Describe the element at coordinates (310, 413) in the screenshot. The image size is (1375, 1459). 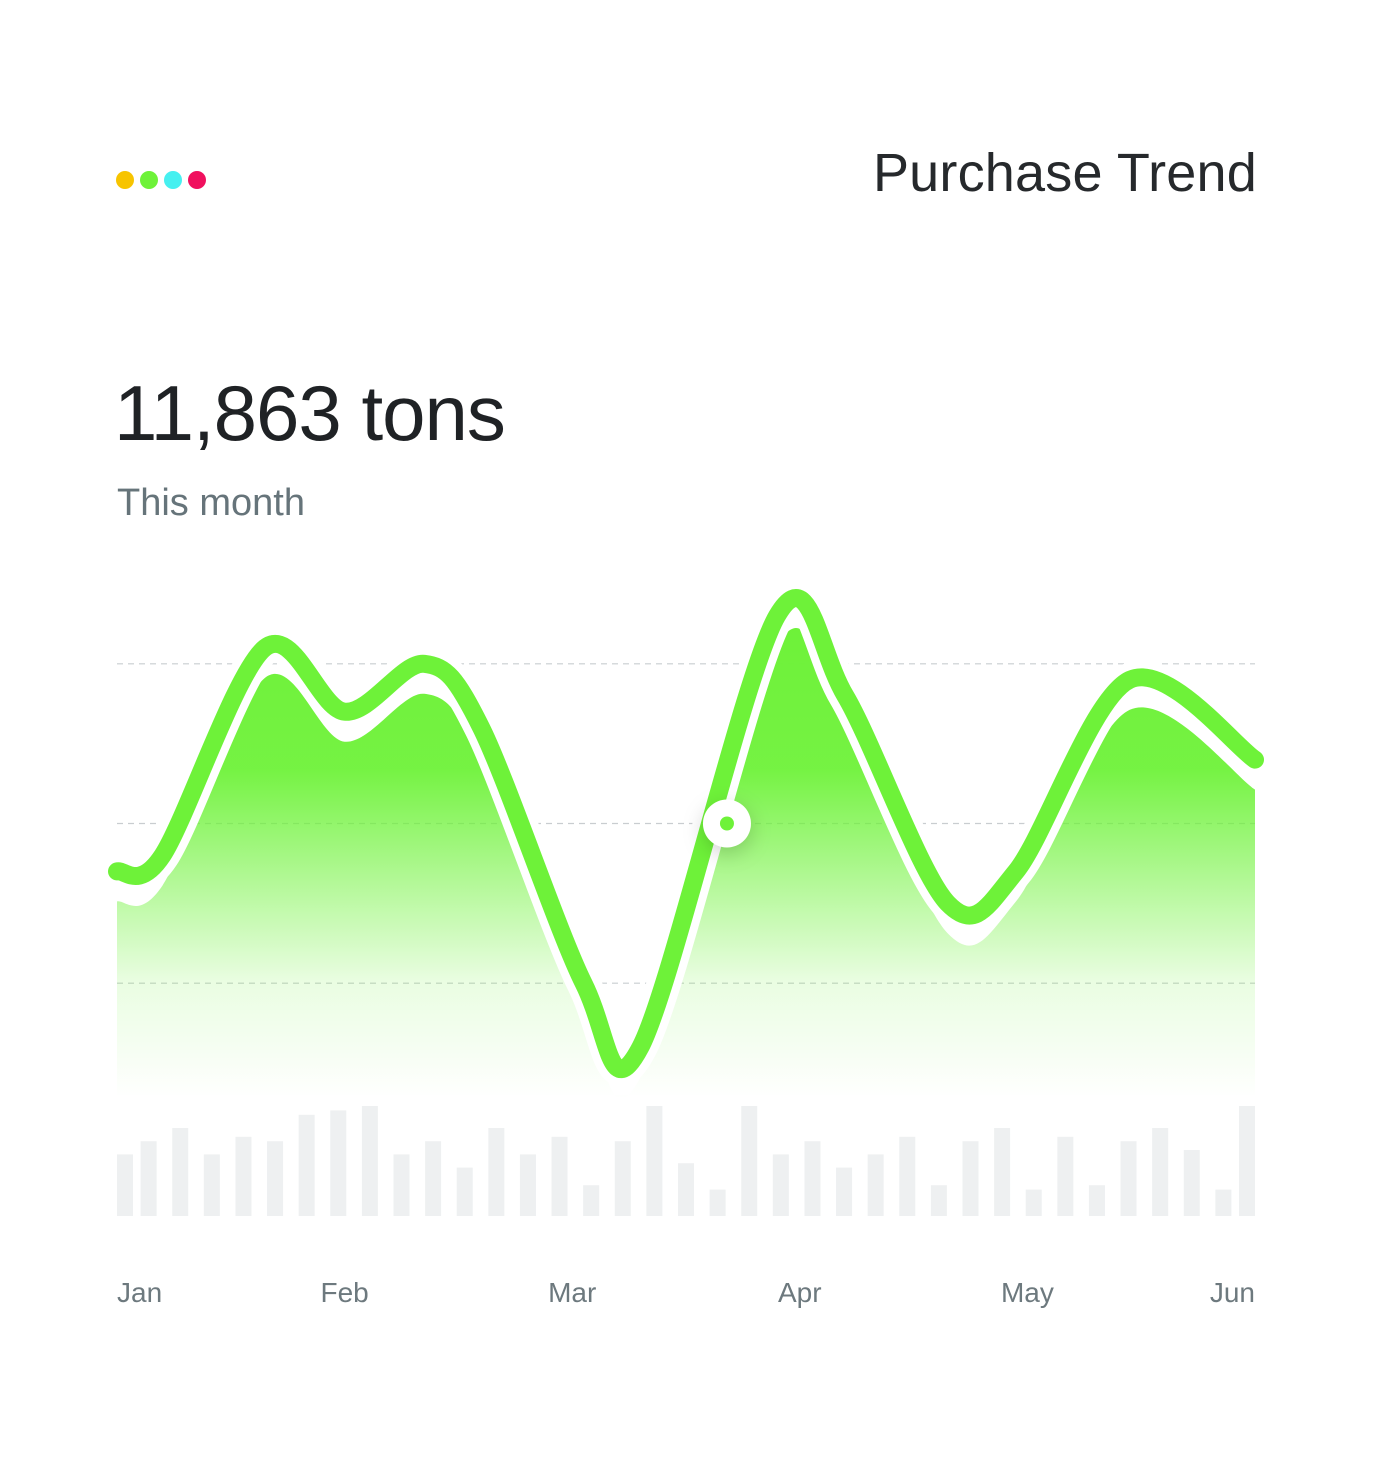
I see `metric-value: 11,863 tons` at that location.